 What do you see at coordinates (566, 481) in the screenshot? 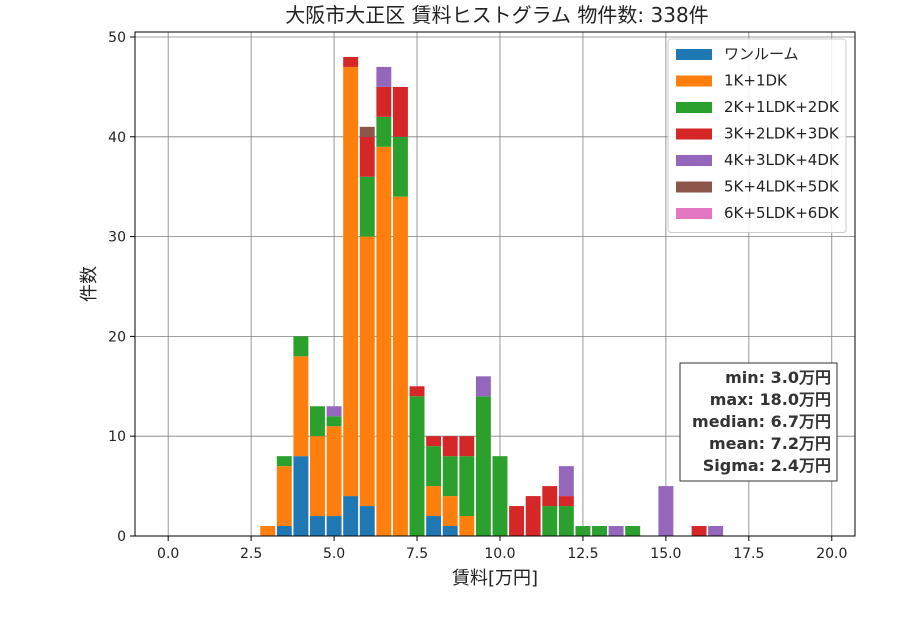
I see `bar-s4-bin18` at bounding box center [566, 481].